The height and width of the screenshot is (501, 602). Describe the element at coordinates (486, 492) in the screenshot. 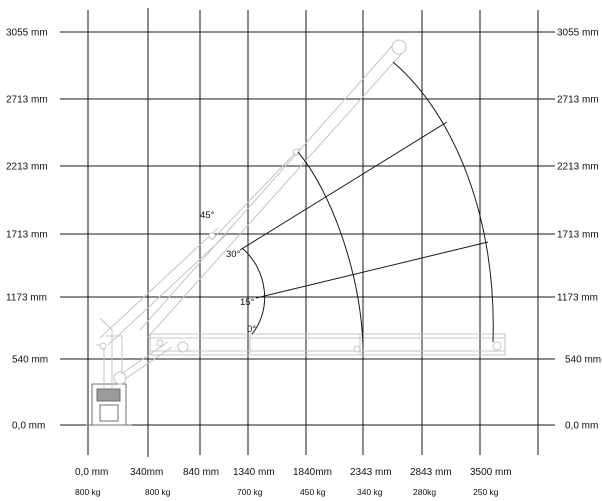

I see `load-label: 250 kg` at that location.